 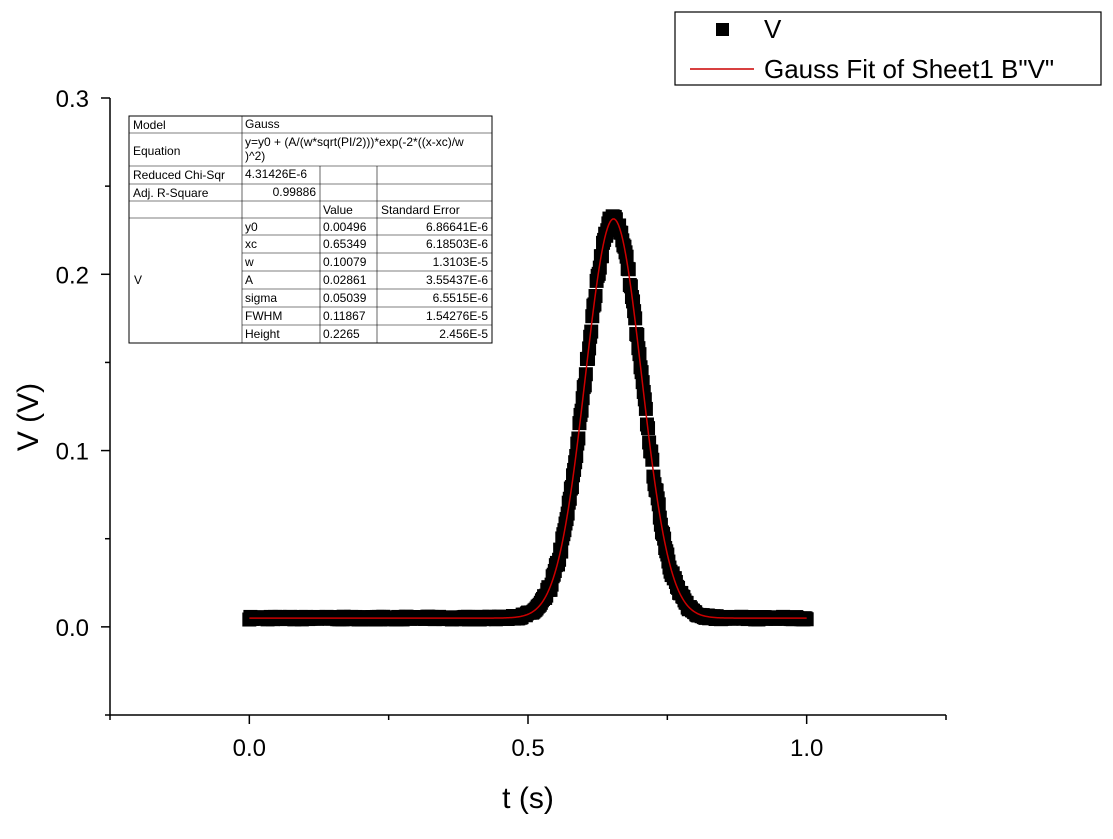 What do you see at coordinates (345, 280) in the screenshot?
I see `param-value: 0.02861` at bounding box center [345, 280].